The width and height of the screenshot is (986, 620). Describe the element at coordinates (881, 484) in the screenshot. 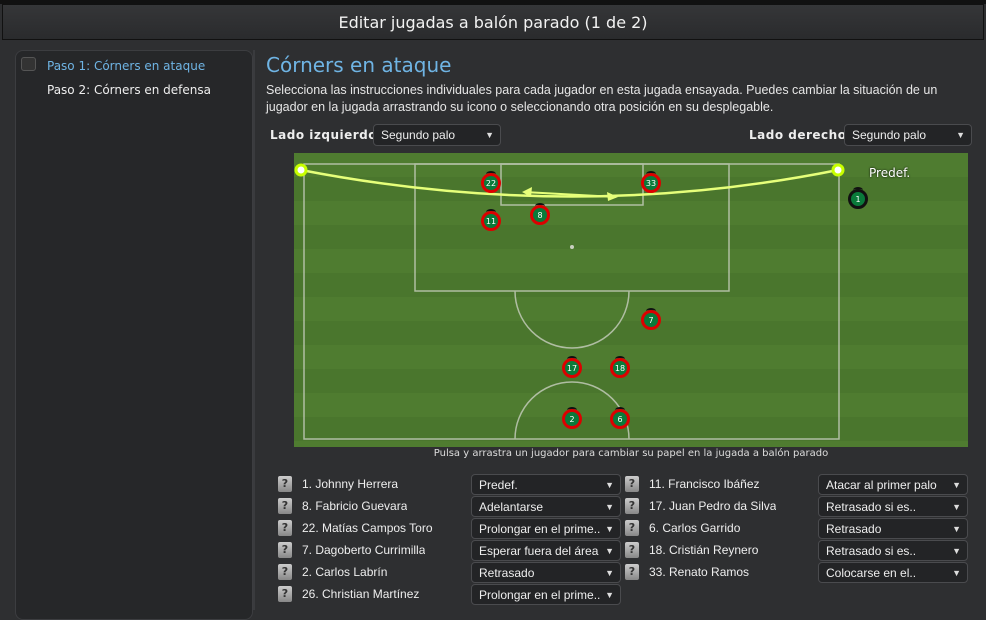

I see `role-value: Atacar al primer palo` at that location.